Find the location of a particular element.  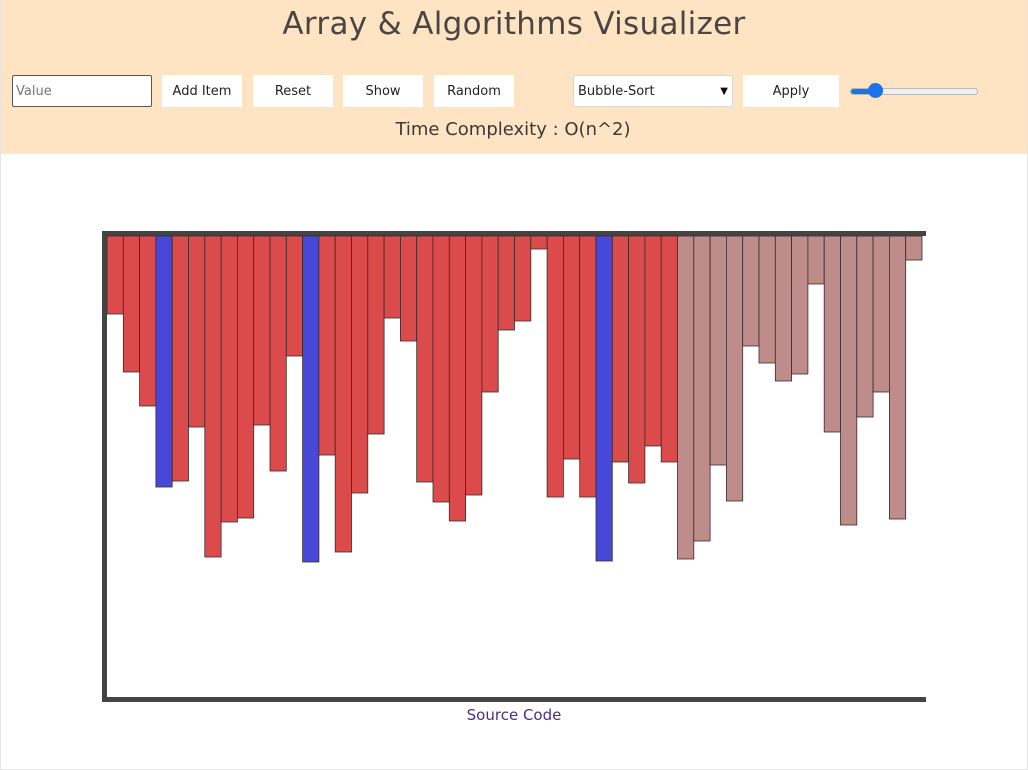

speed-slider-track is located at coordinates (914, 91).